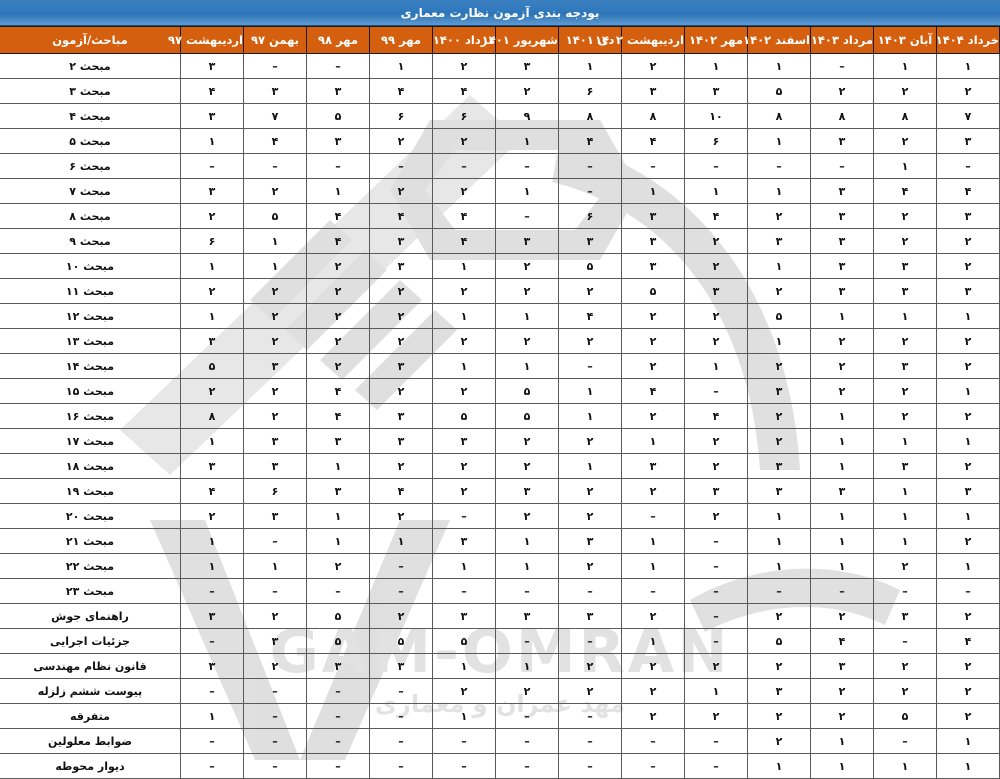 This screenshot has height=779, width=1000. Describe the element at coordinates (401, 266) in the screenshot. I see `cell-r8-c9: ۳` at that location.